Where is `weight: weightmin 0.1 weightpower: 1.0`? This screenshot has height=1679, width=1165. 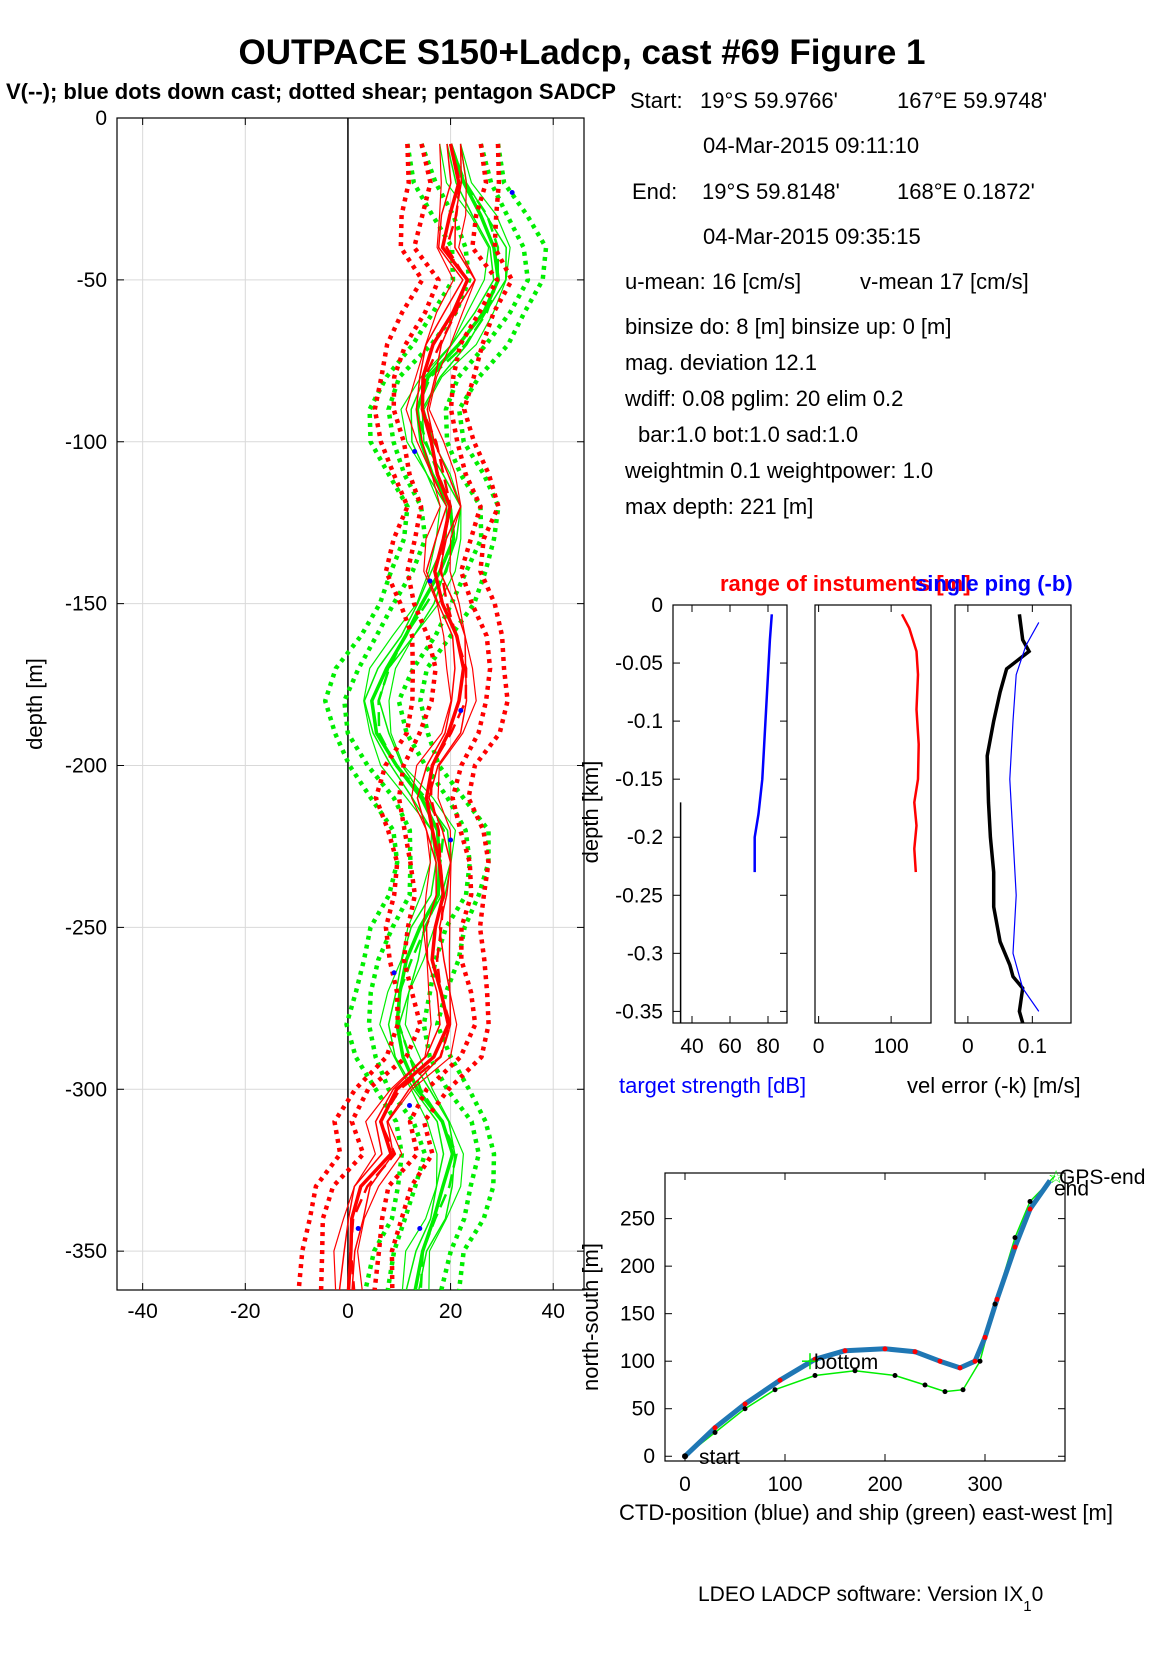 weight: weightmin 0.1 weightpower: 1.0 is located at coordinates (778, 470).